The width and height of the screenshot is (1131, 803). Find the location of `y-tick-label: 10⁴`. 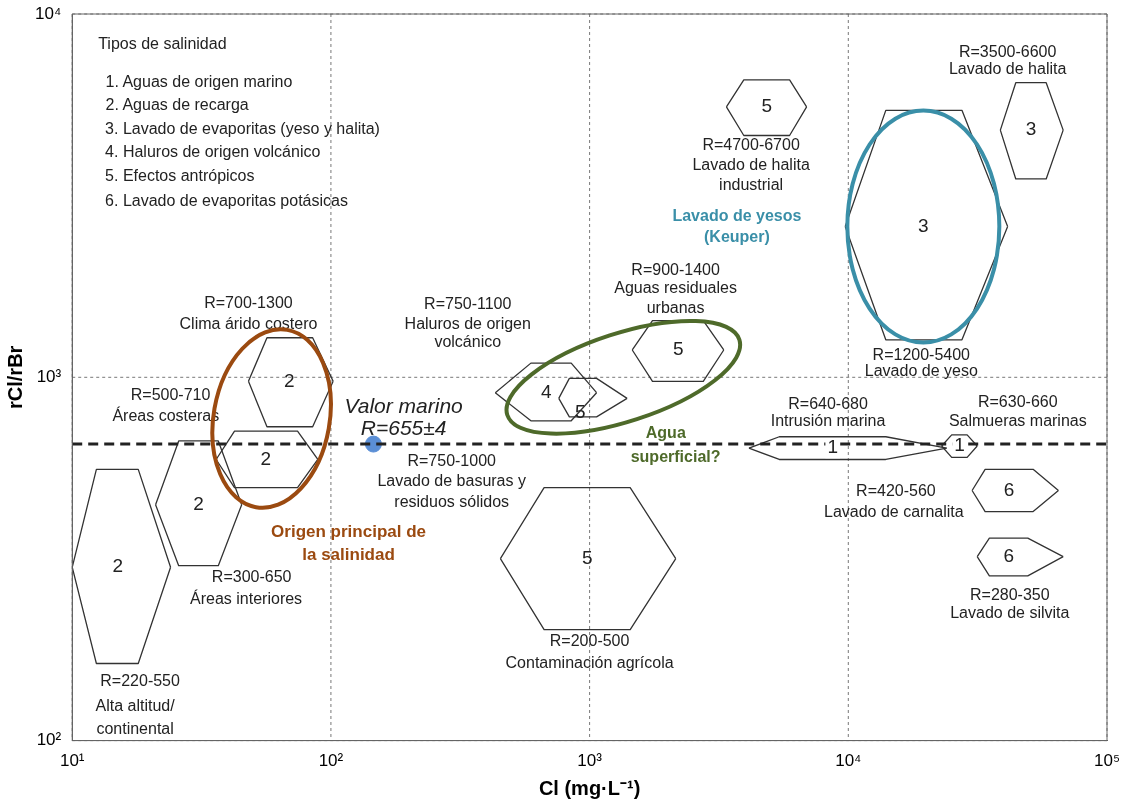

y-tick-label: 10⁴ is located at coordinates (48, 13).